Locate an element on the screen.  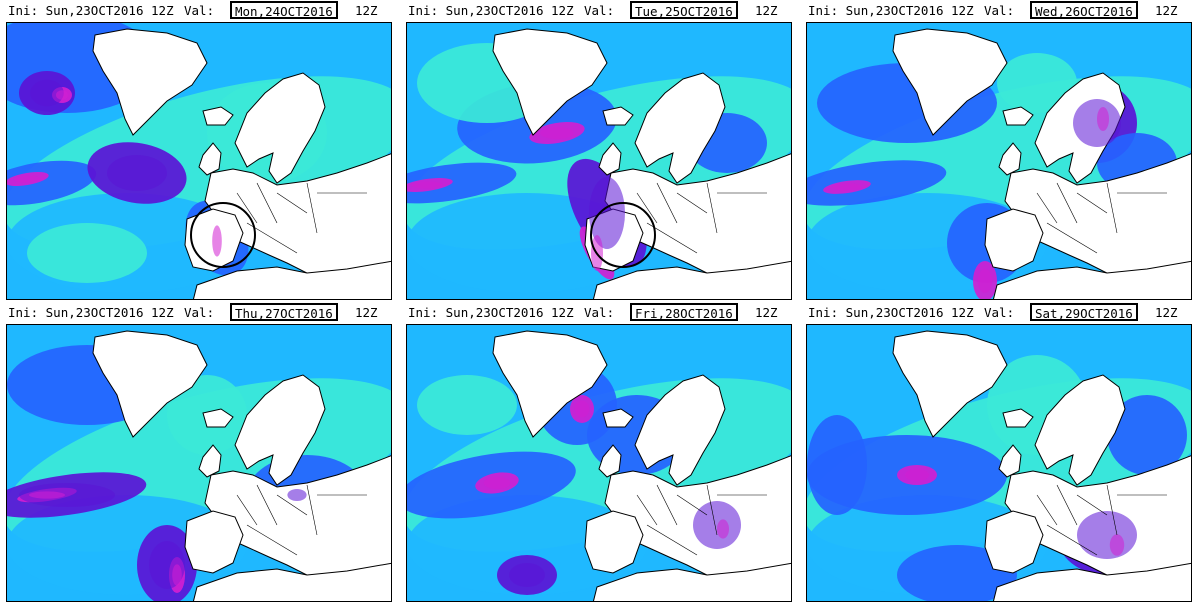
valid-date-box: Sat,29OCT2016 is located at coordinates (1084, 312).